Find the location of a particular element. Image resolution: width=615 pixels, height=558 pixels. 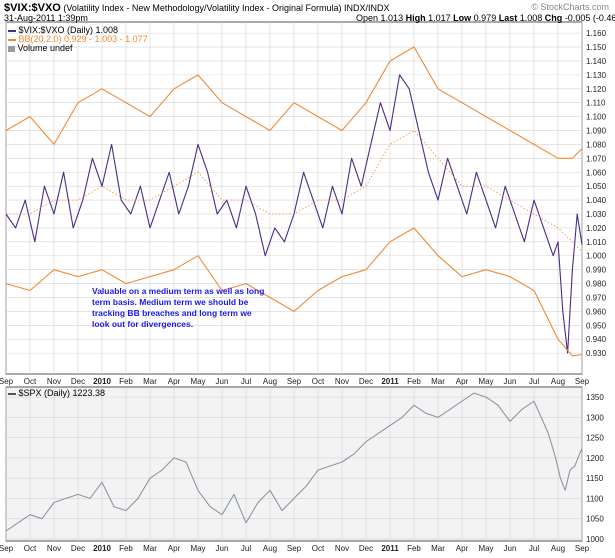

vix-vxo-y-tick-label: 1.150 is located at coordinates (596, 47).